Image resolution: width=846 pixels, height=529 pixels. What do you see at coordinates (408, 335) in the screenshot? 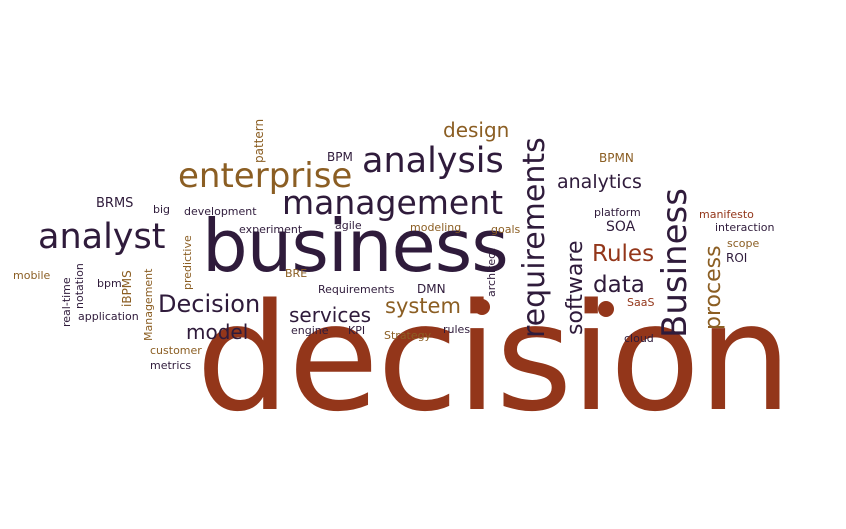
I see `word-strategy: Strategy` at bounding box center [408, 335].